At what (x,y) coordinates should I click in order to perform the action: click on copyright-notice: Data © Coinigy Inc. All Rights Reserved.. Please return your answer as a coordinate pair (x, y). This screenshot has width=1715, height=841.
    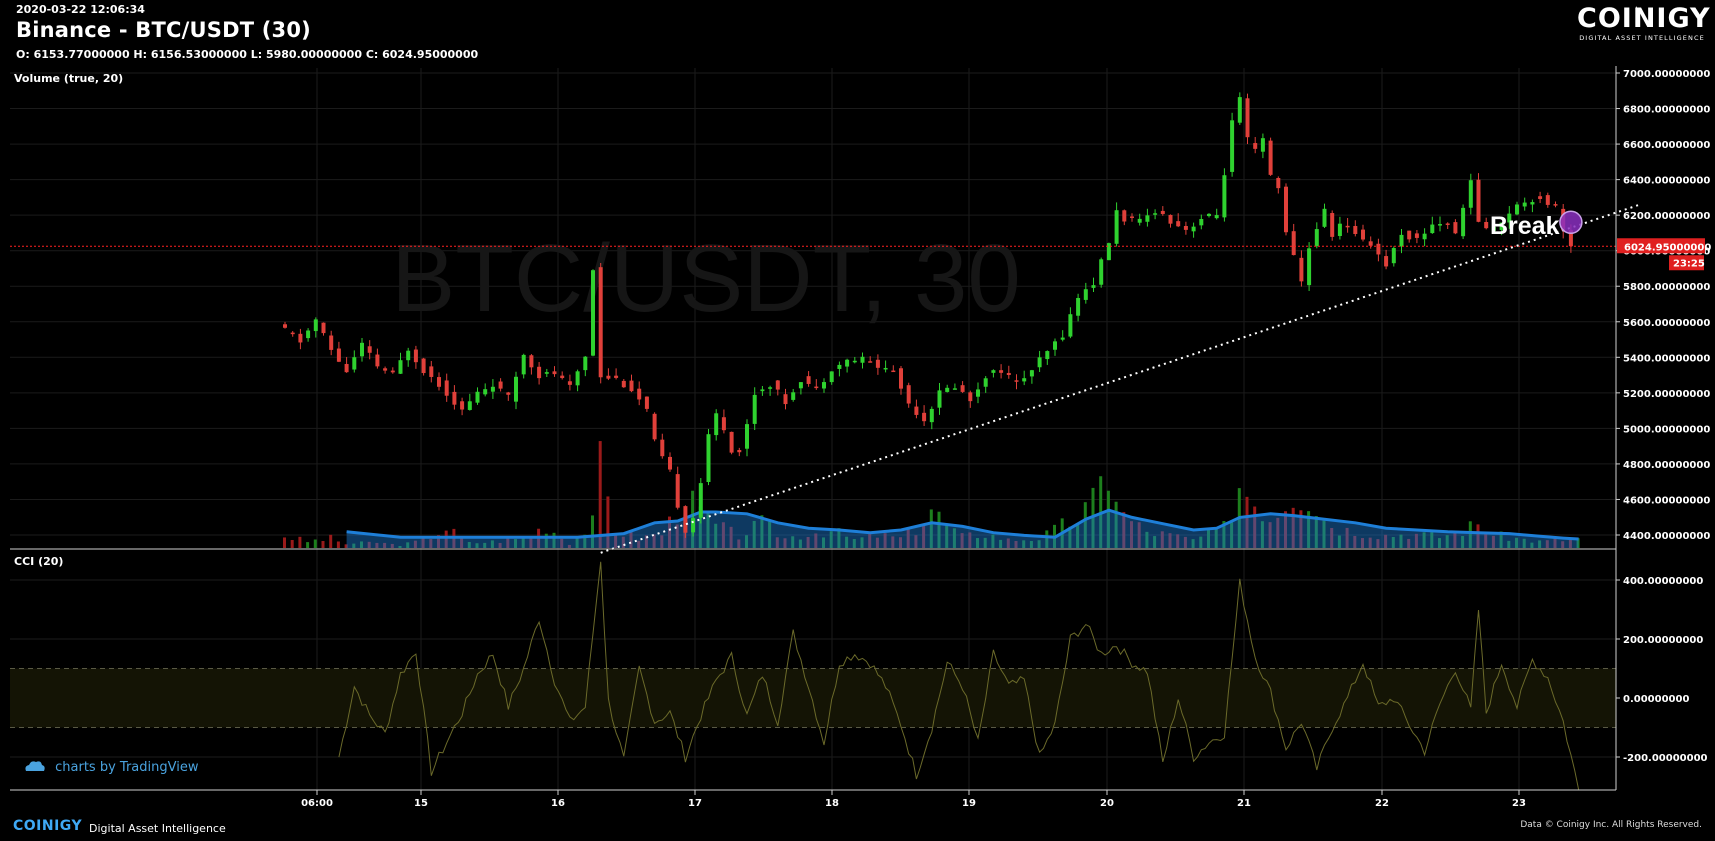
    Looking at the image, I should click on (1611, 825).